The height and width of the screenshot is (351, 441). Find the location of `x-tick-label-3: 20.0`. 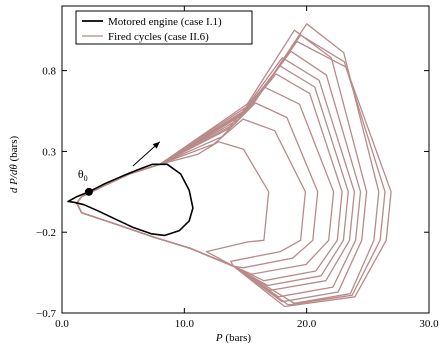

x-tick-label-3: 20.0 is located at coordinates (307, 324).